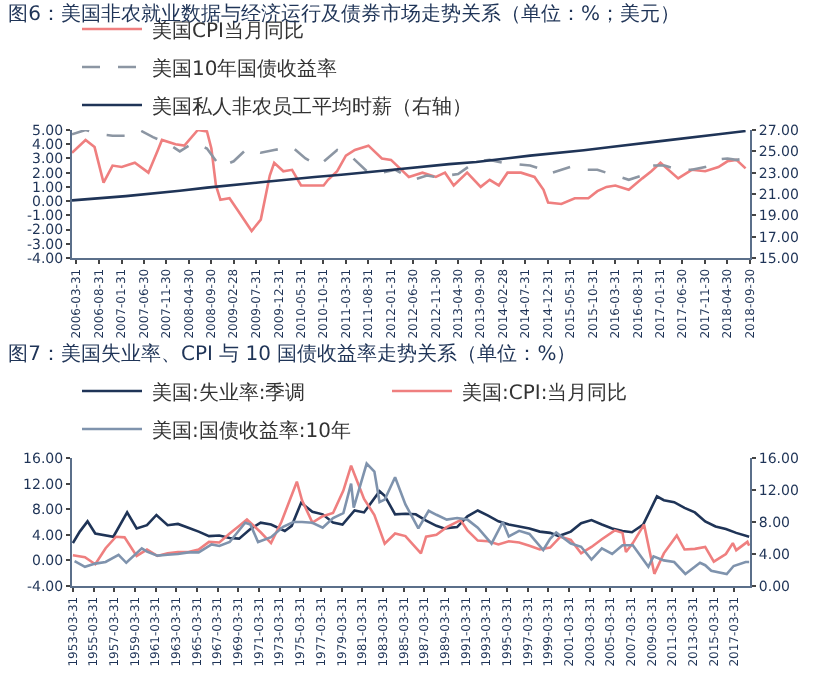 The height and width of the screenshot is (682, 826). What do you see at coordinates (229, 392) in the screenshot?
I see `legend-label: 美国:失业率:季调` at bounding box center [229, 392].